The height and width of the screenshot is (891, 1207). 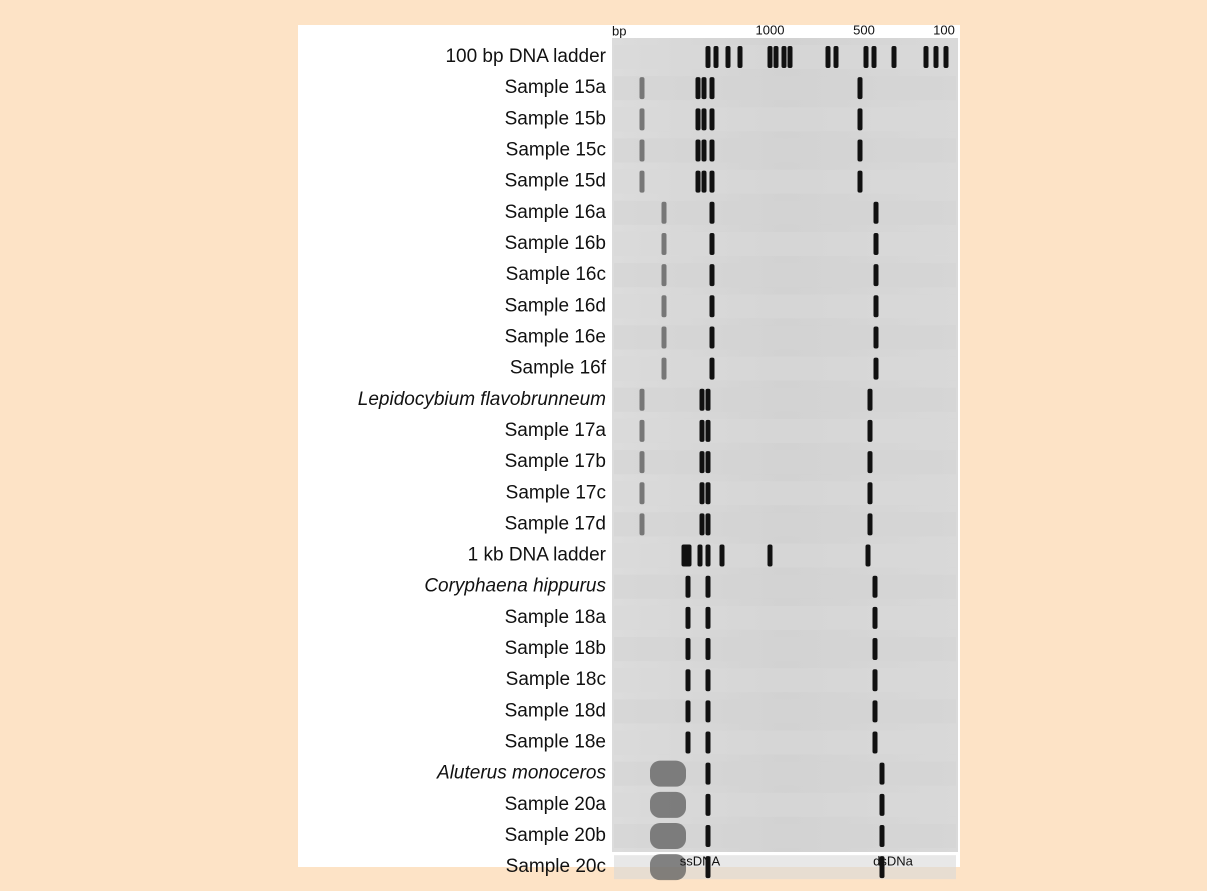 What do you see at coordinates (482, 399) in the screenshot?
I see `lane-label: Lepidocybium flavobrunneum` at bounding box center [482, 399].